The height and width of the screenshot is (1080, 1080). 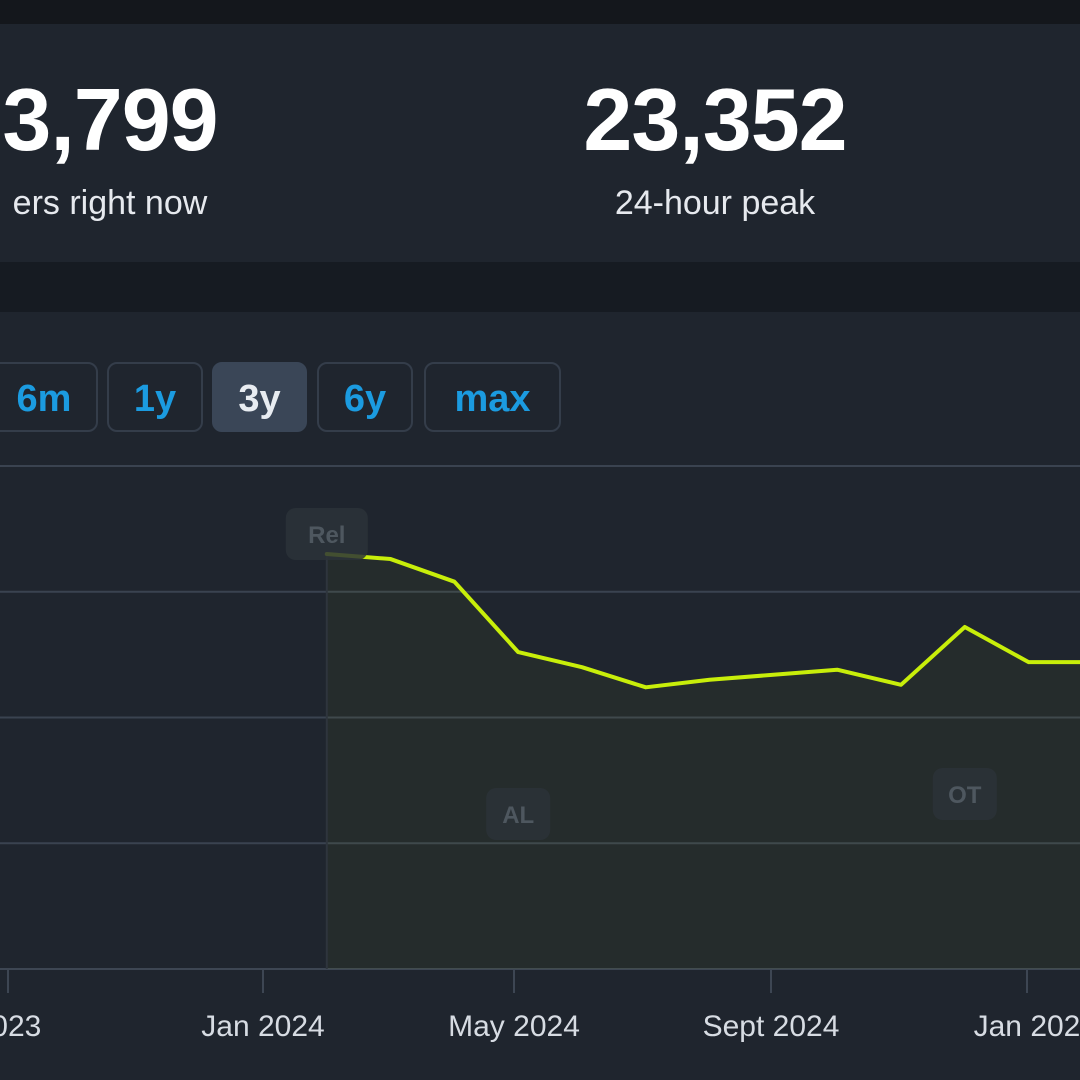 I want to click on annotation-badge-ot, so click(x=964, y=794).